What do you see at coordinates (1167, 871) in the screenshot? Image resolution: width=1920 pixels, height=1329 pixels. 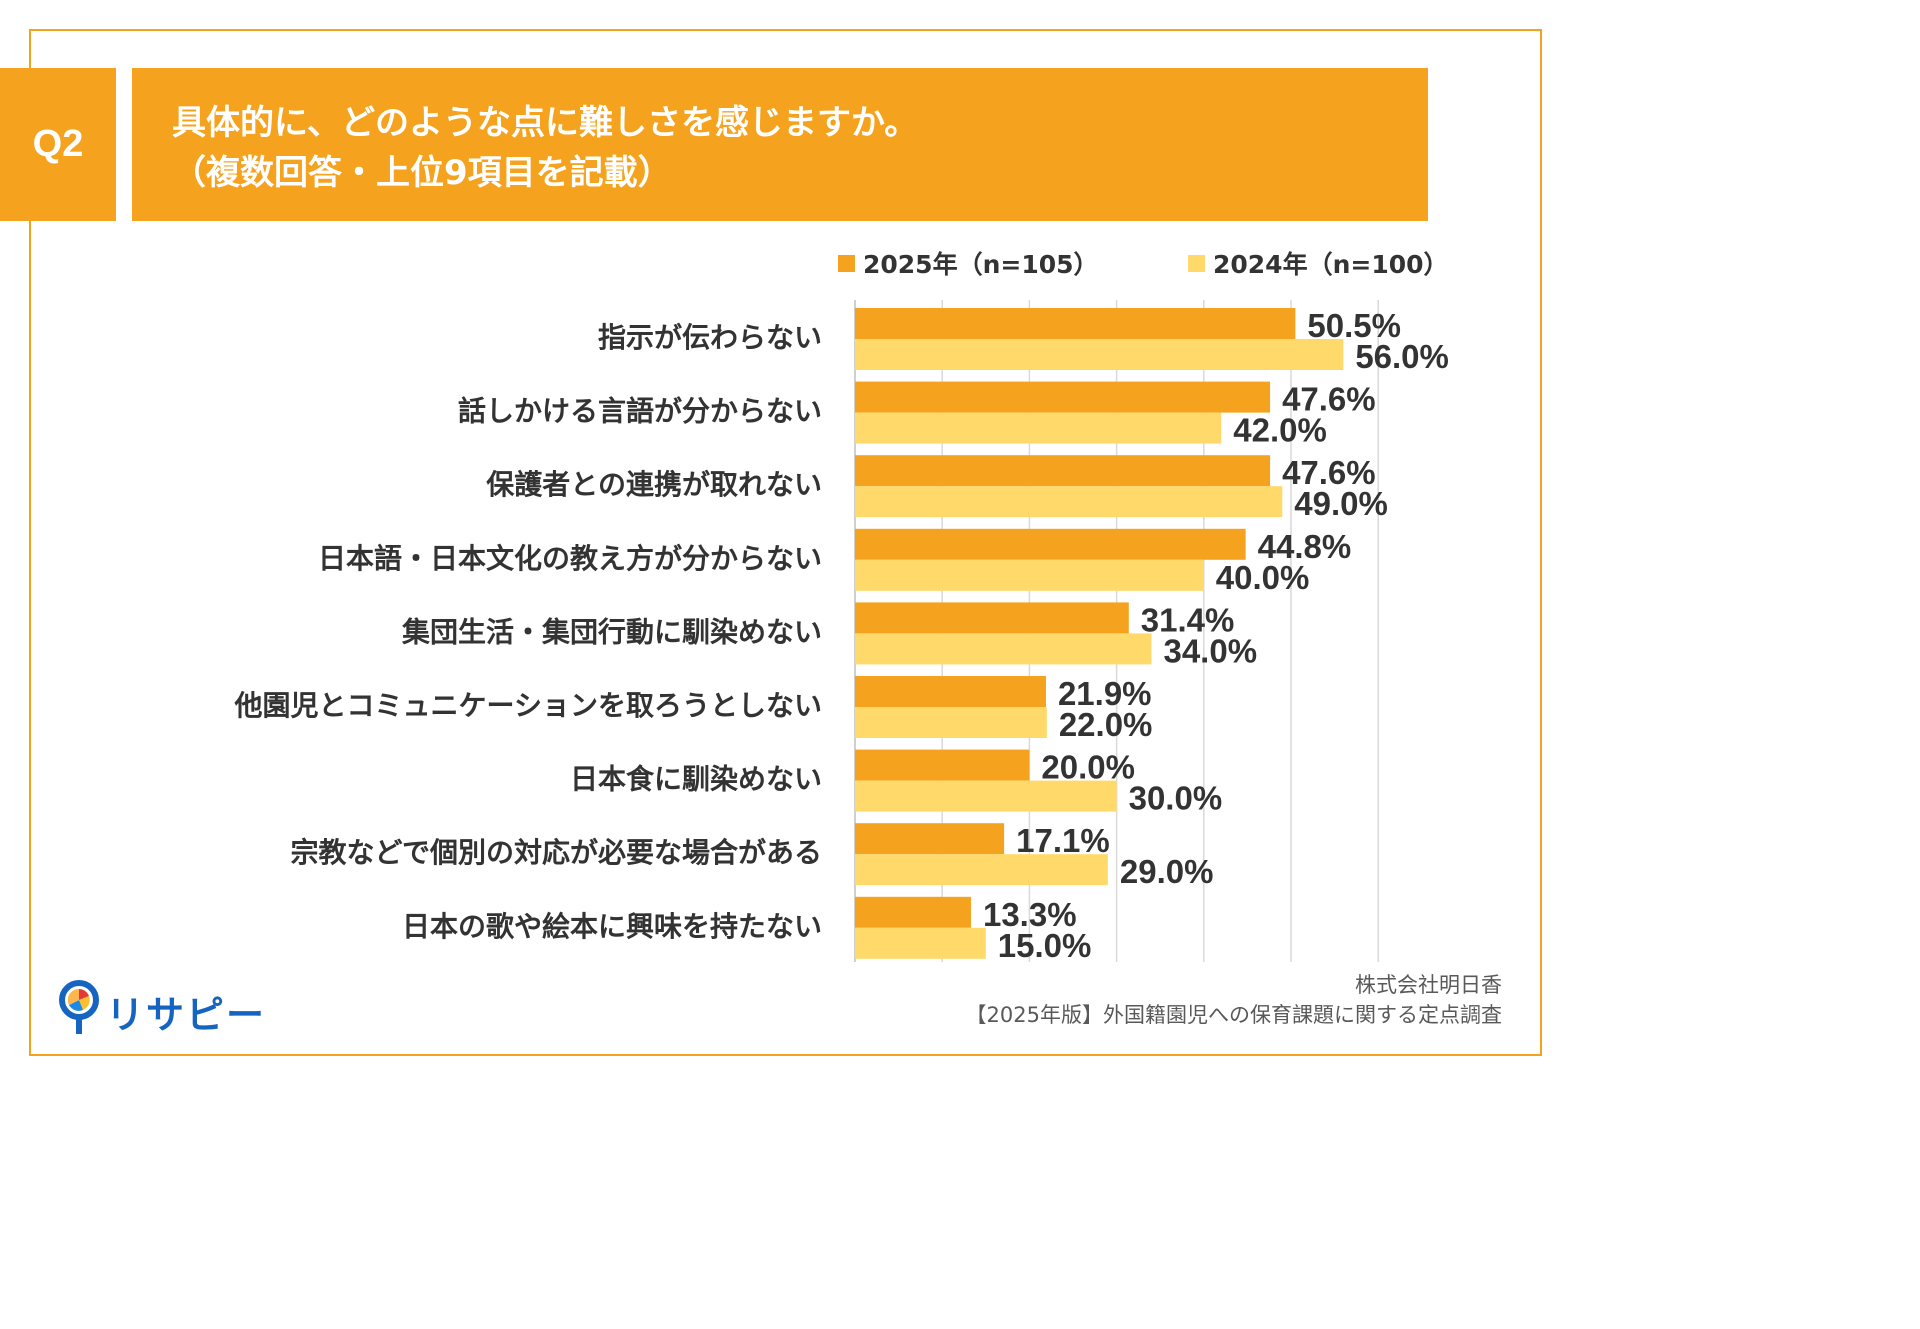 I see `data-label-2024: 29.0%` at bounding box center [1167, 871].